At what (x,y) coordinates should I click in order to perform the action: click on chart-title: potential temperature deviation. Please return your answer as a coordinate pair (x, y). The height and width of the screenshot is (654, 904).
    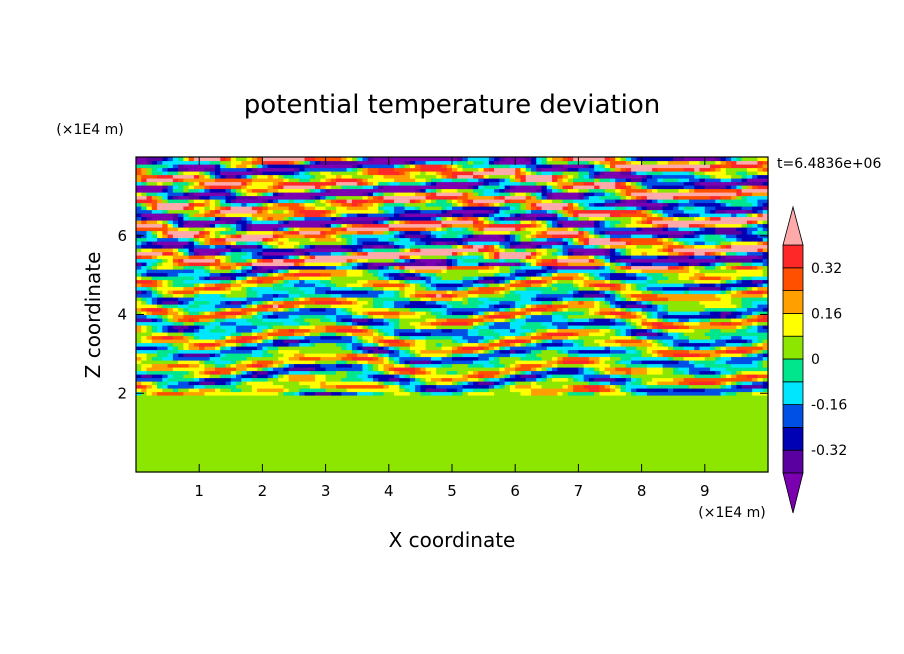
    Looking at the image, I should click on (452, 105).